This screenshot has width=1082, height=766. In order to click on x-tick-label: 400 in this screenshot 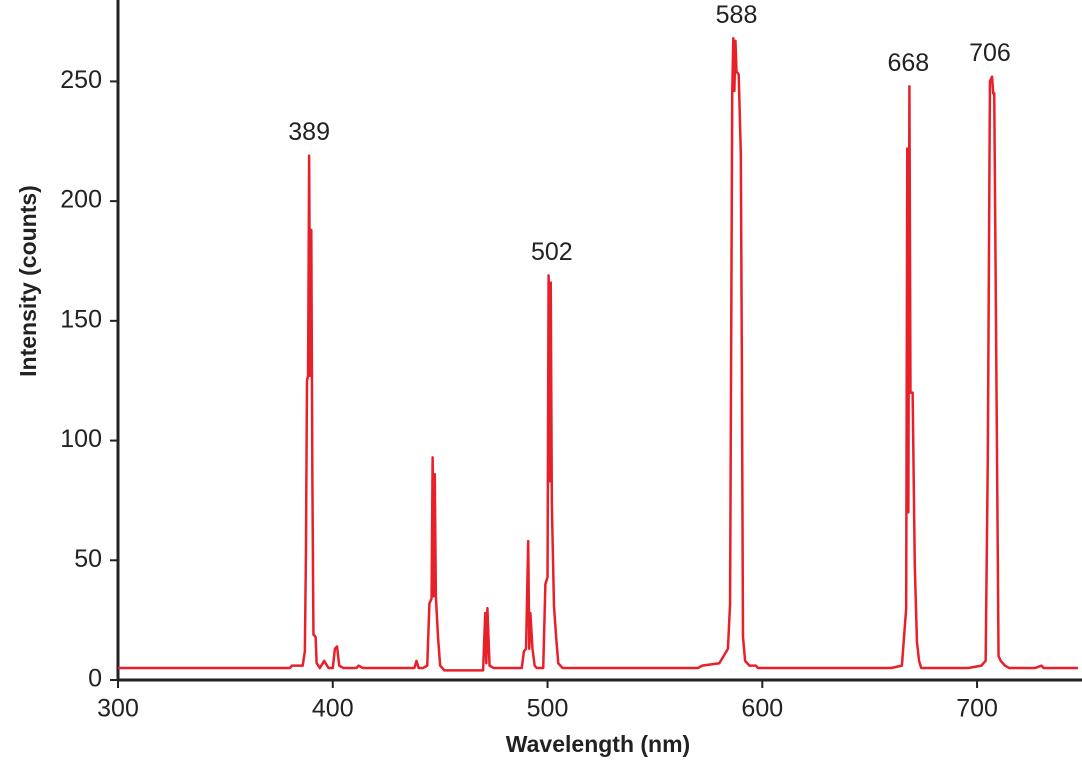, I will do `click(333, 709)`.